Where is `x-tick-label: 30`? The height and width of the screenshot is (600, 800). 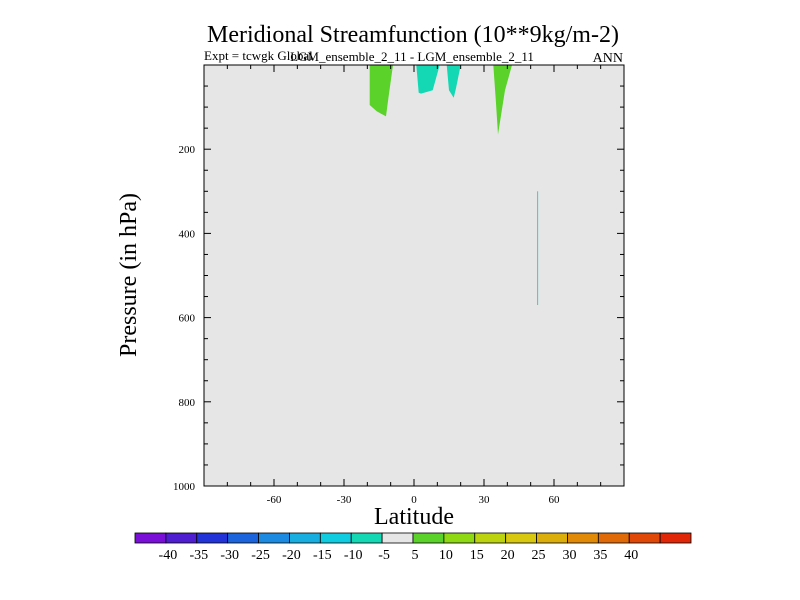 x-tick-label: 30 is located at coordinates (485, 500).